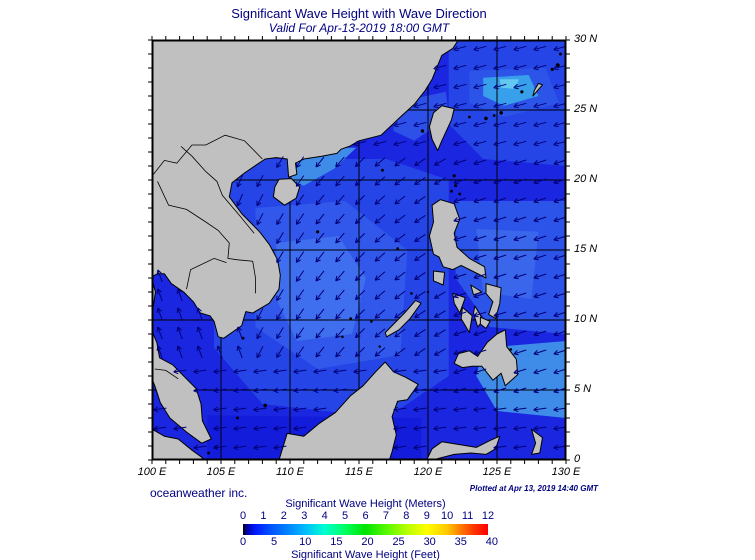  I want to click on latitude-tick-label: 25 N, so click(586, 109).